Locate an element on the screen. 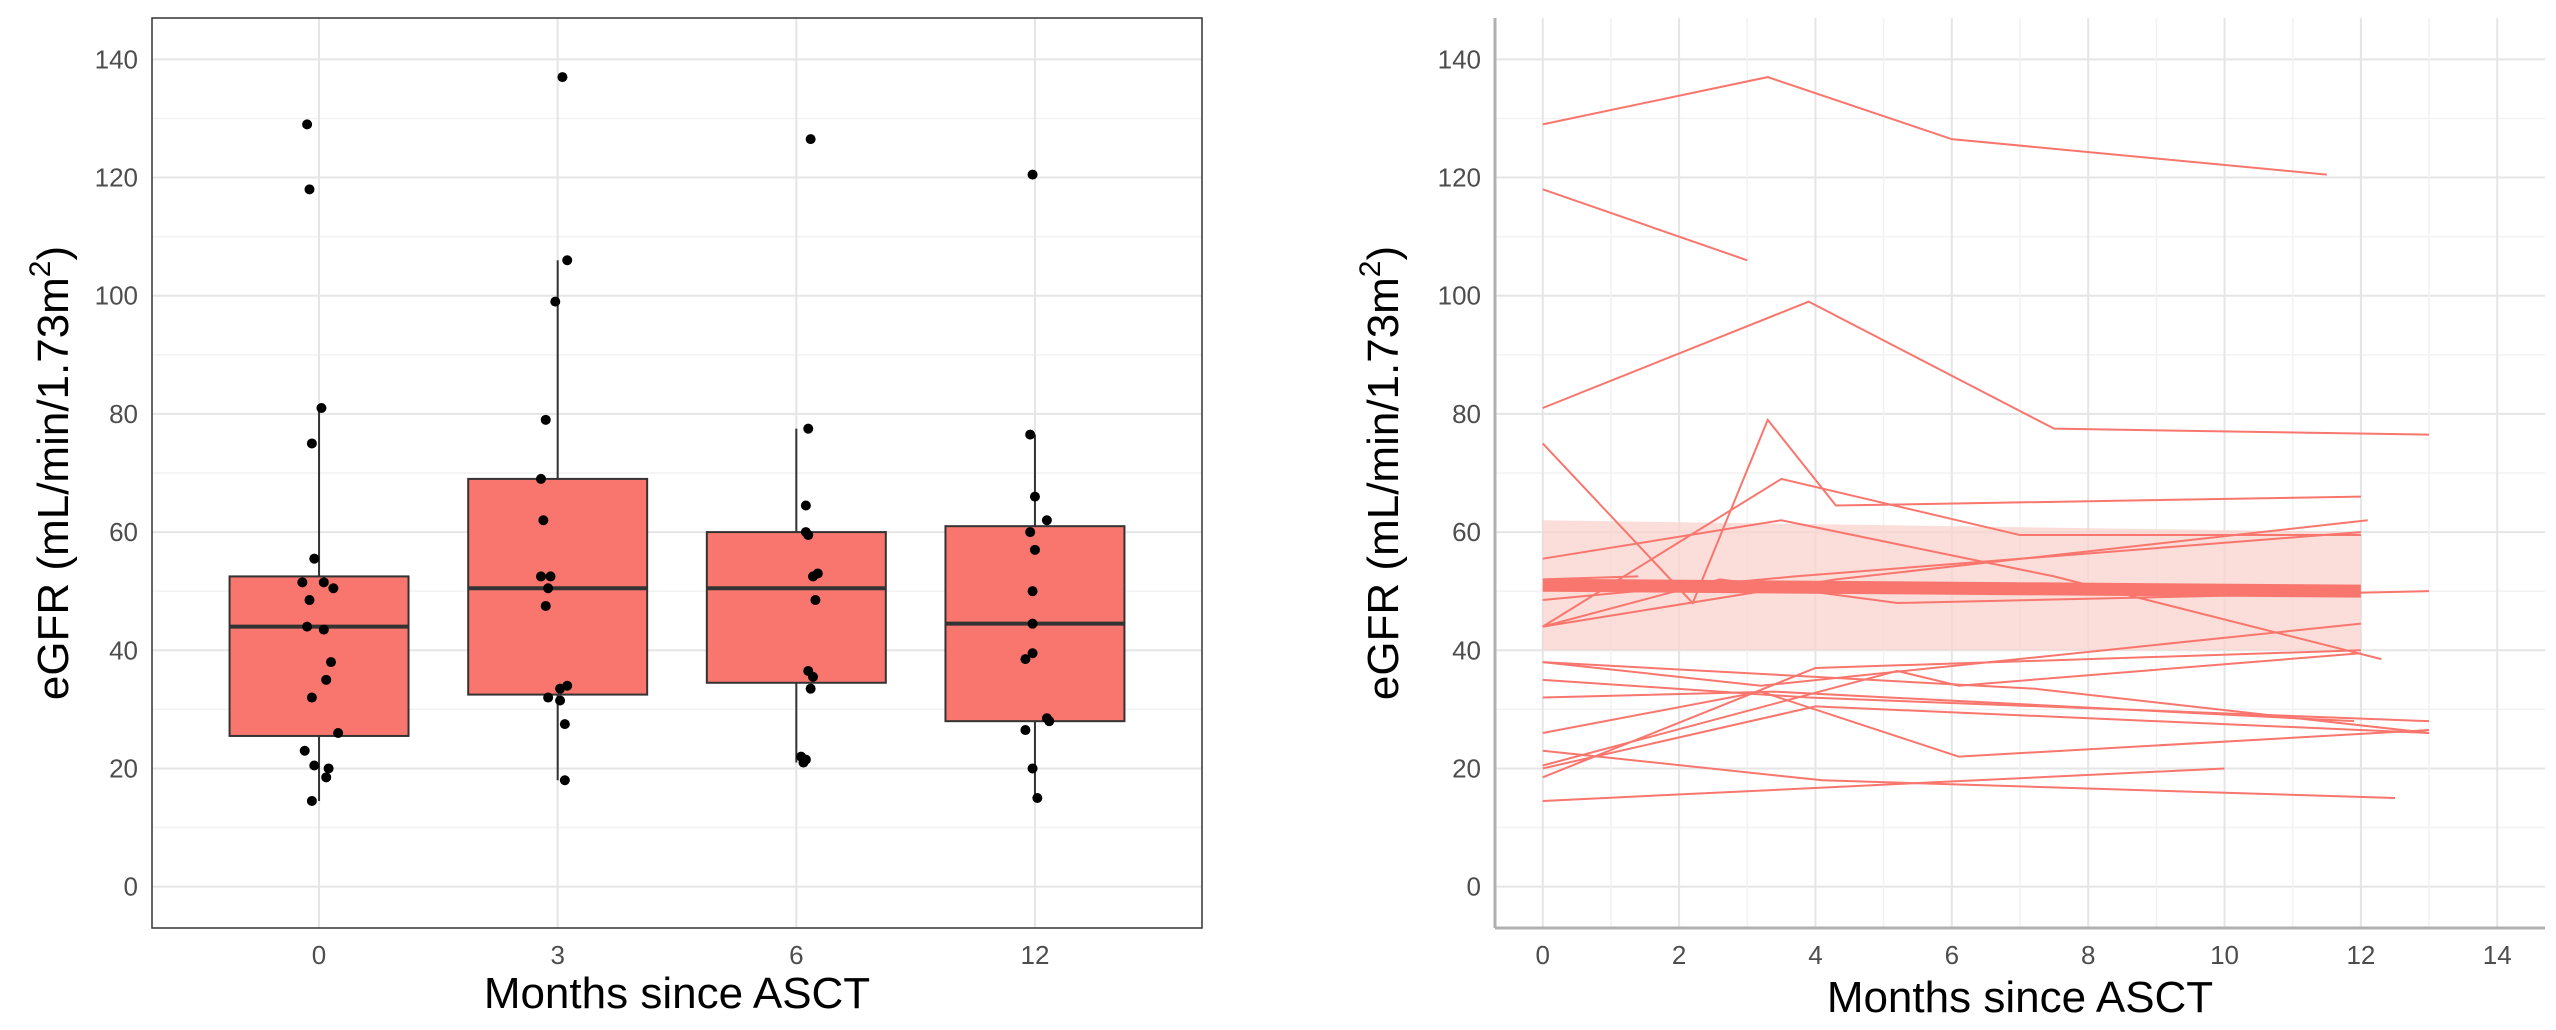  boxplot-x-tick-labels: 0 3 6 12 is located at coordinates (681, 955).